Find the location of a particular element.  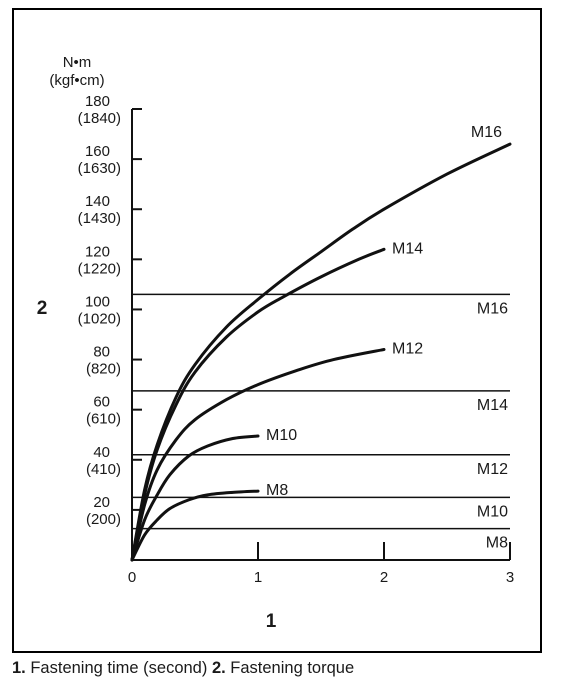

y-tick-label: 40 is located at coordinates (101, 452).